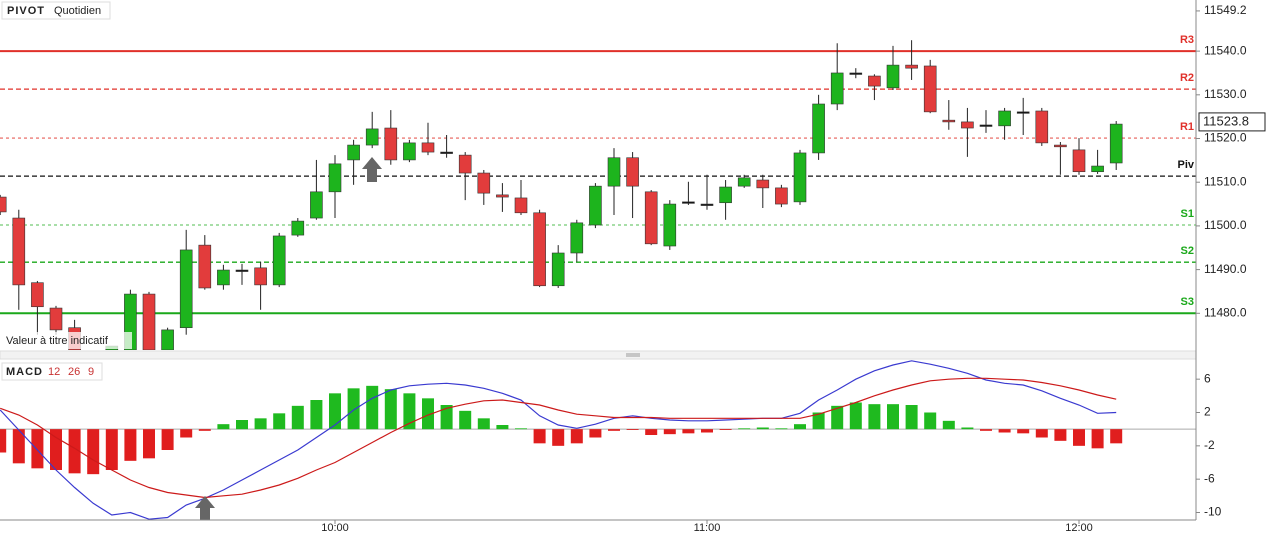 The image size is (1272, 542). I want to click on pivot-label: R2, so click(1187, 78).